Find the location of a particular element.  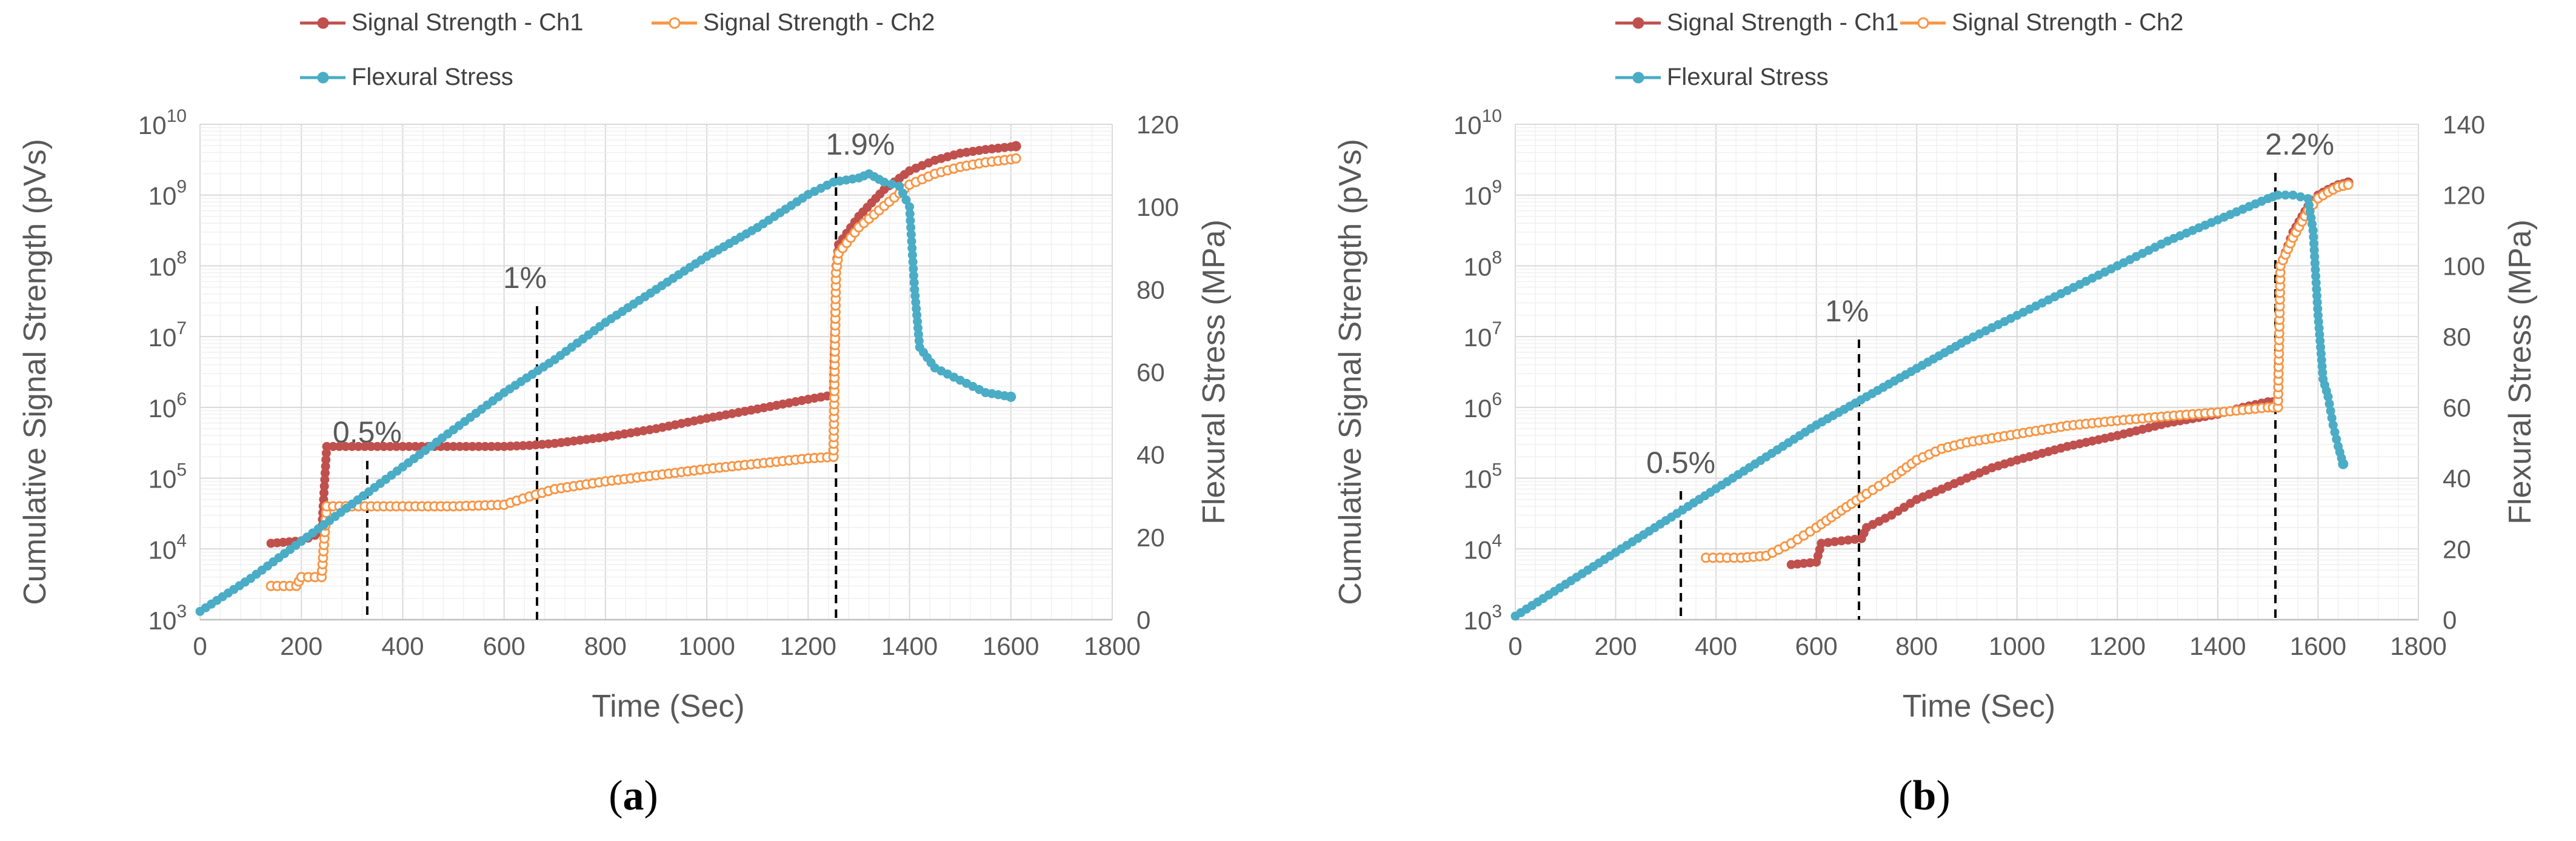

chart-b-y-tick-label: 109 is located at coordinates (1483, 194).